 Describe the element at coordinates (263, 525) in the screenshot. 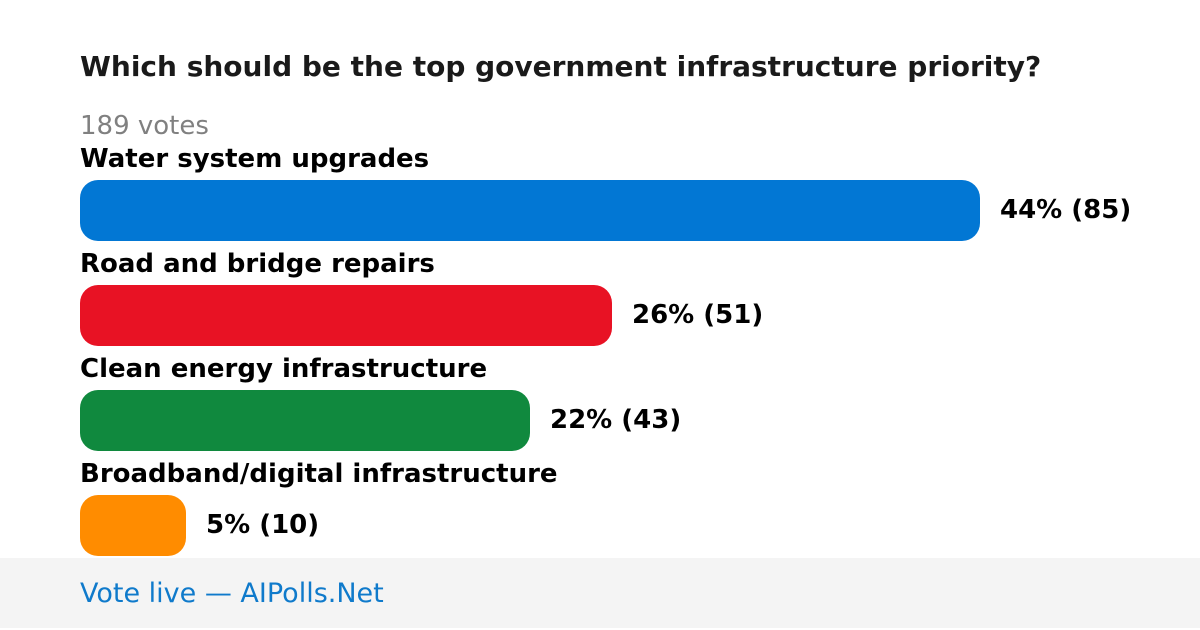

I see `bar-value-label: 5% (10)` at that location.